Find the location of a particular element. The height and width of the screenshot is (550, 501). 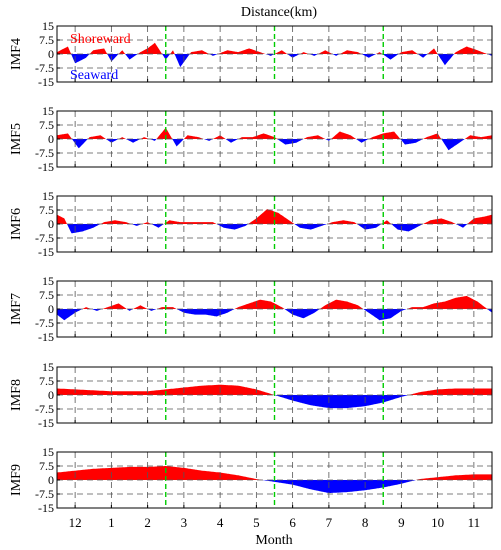

chart-title: Distance(km) is located at coordinates (279, 12).